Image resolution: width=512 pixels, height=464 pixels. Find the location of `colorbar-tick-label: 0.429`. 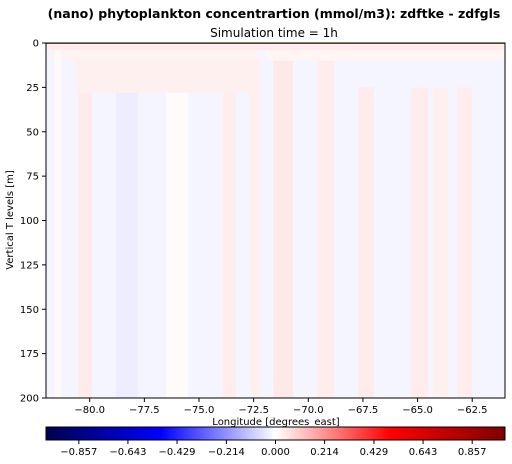

colorbar-tick-label: 0.429 is located at coordinates (374, 452).